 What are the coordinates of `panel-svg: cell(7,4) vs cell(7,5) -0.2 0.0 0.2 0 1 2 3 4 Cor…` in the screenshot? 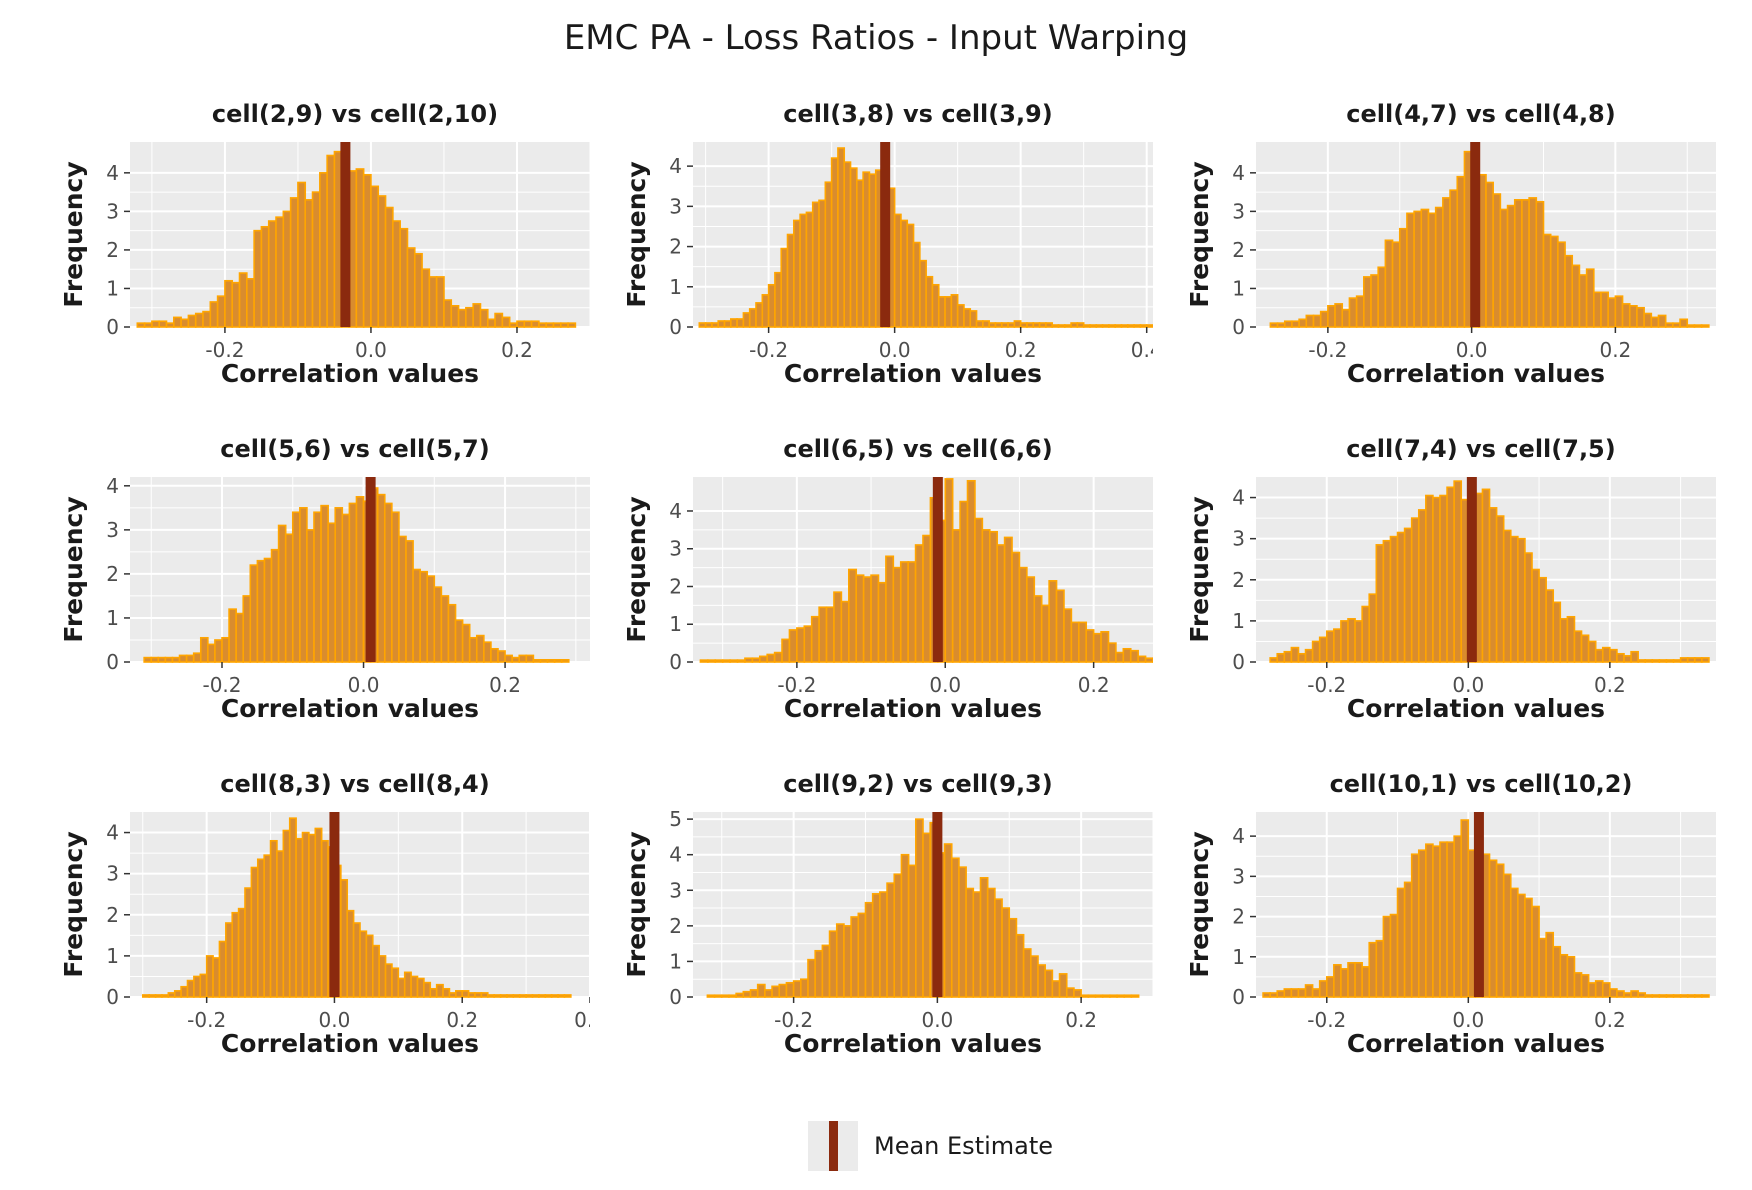 It's located at (1450, 579).